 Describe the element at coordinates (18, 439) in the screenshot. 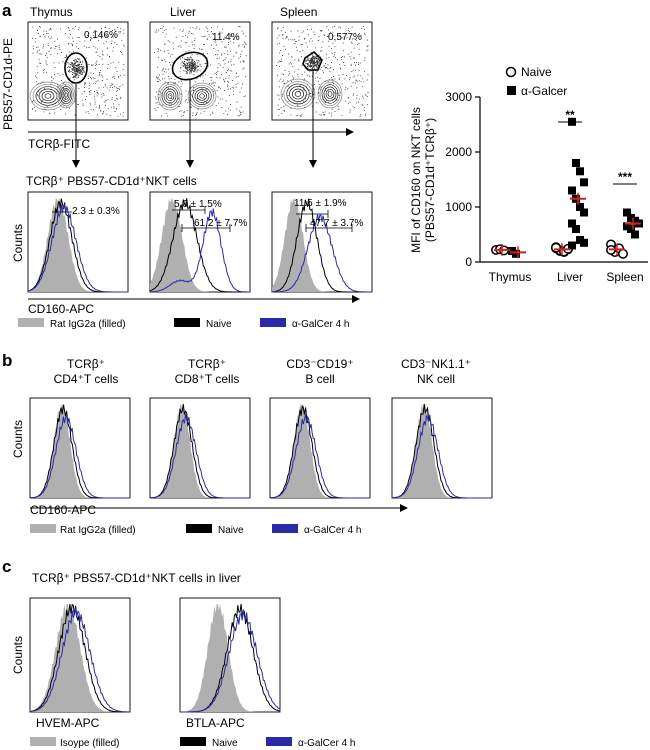

I see `panel-b-hist-y-label: Counts` at that location.